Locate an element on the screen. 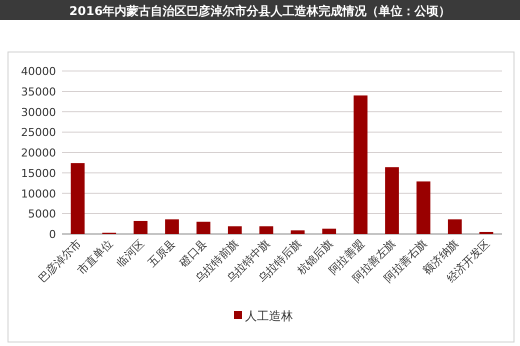 This screenshot has height=346, width=520. x-tick-label: 五原县 is located at coordinates (162, 253).